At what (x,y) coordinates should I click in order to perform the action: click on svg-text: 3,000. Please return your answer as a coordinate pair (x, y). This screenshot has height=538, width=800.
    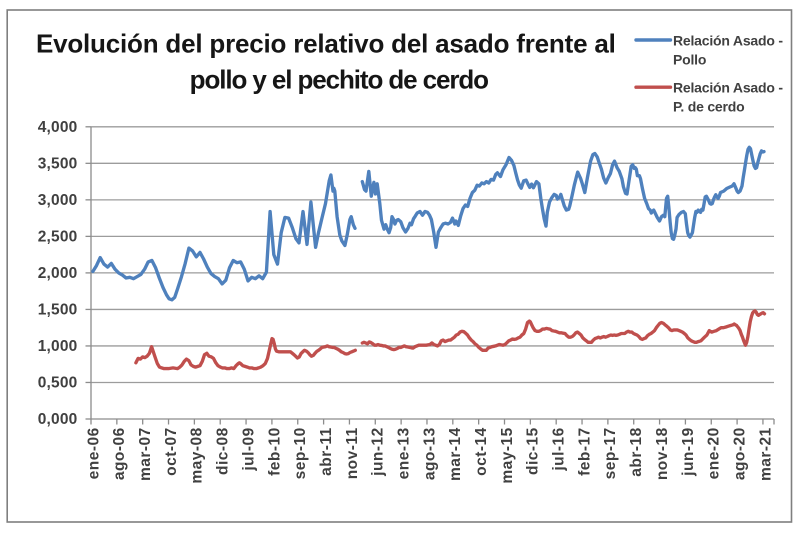
    Looking at the image, I should click on (58, 200).